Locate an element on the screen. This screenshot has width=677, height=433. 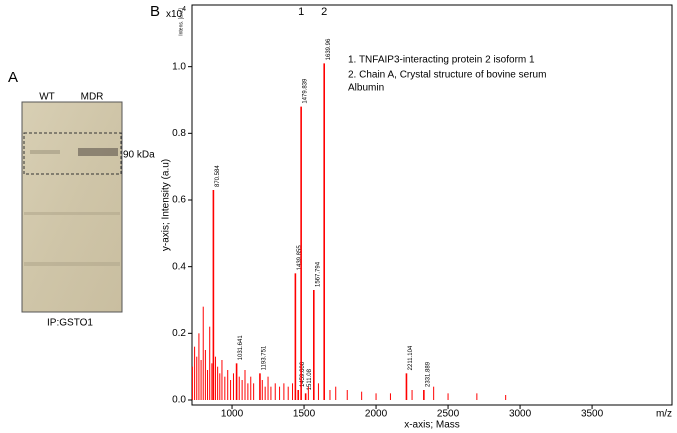
x-tick-label: 3000 is located at coordinates (520, 414).